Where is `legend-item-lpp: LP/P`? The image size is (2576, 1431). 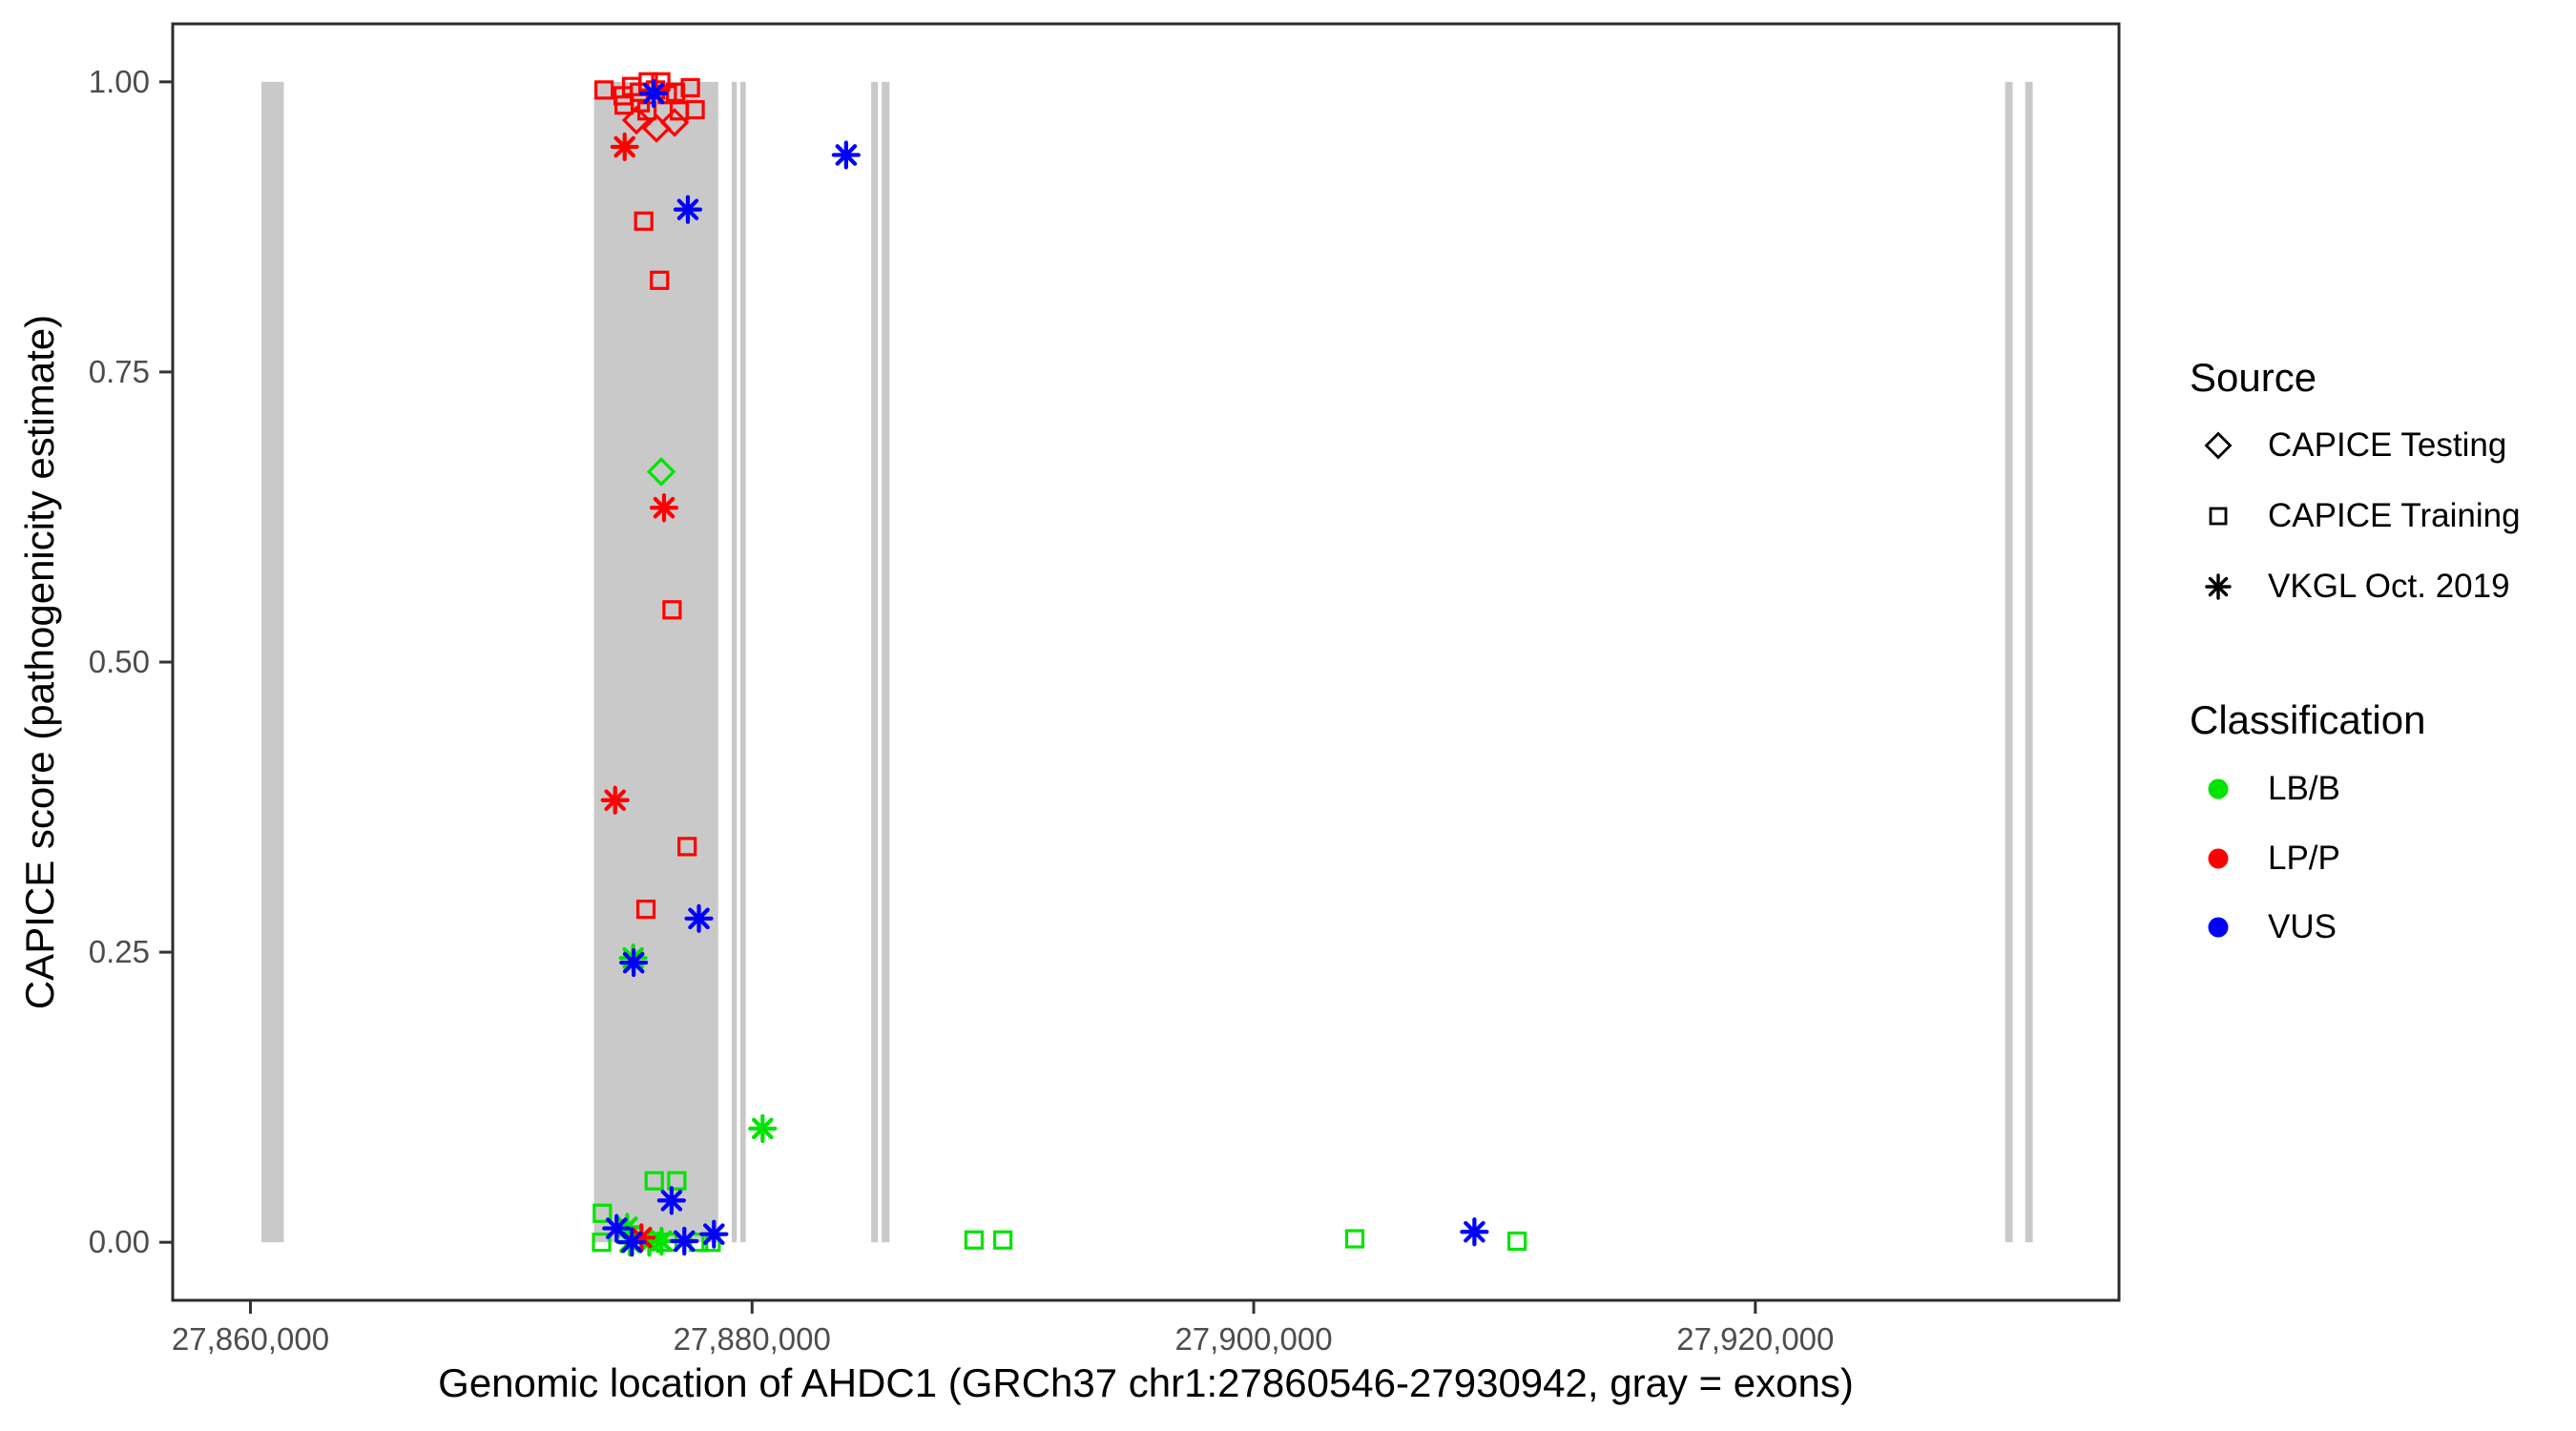
legend-item-lpp: LP/P is located at coordinates (2265, 859).